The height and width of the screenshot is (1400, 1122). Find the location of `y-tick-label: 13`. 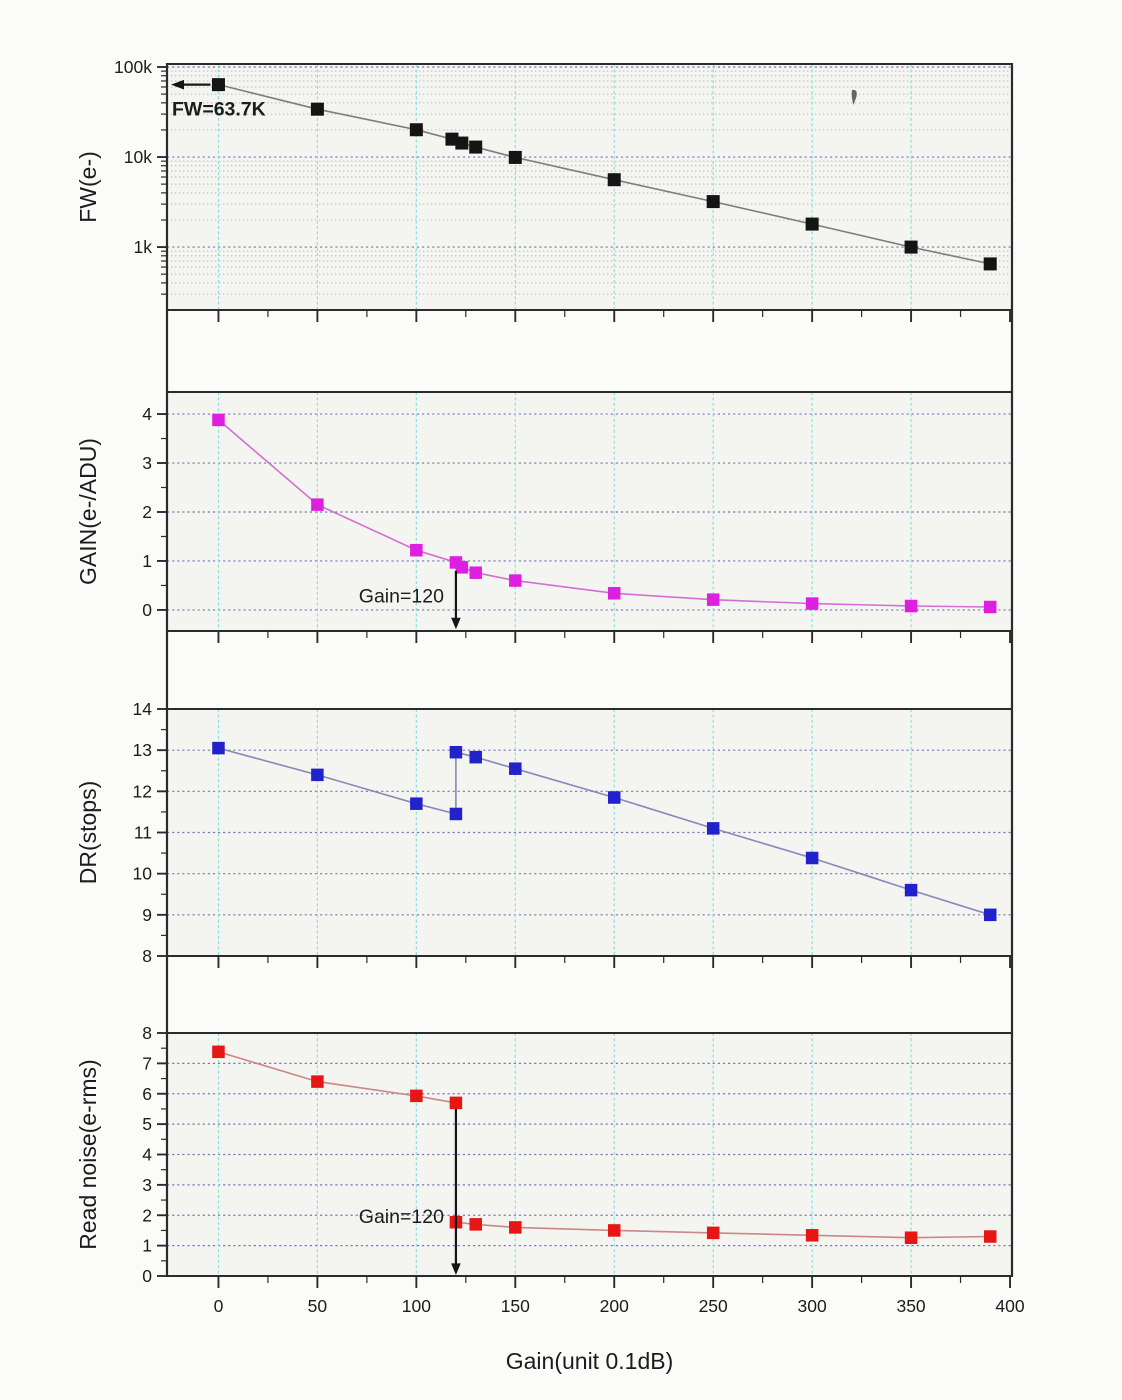

y-tick-label: 13 is located at coordinates (142, 750).